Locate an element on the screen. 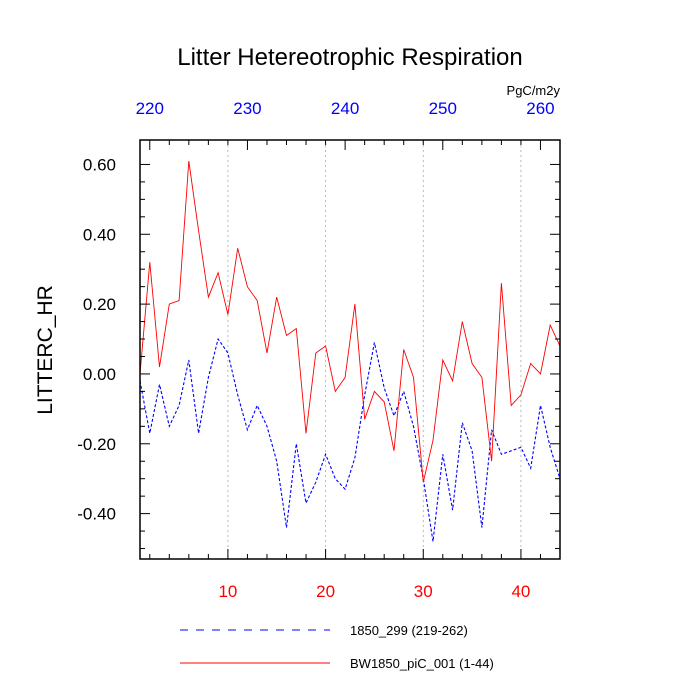  legend-label-1: 1850_299 (219-262) is located at coordinates (409, 630).